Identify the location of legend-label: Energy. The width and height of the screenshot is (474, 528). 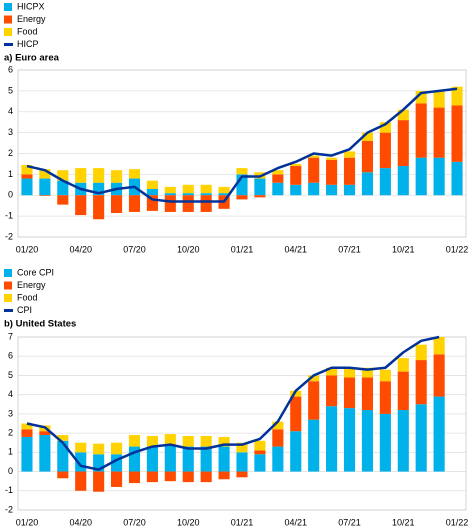
(31, 285).